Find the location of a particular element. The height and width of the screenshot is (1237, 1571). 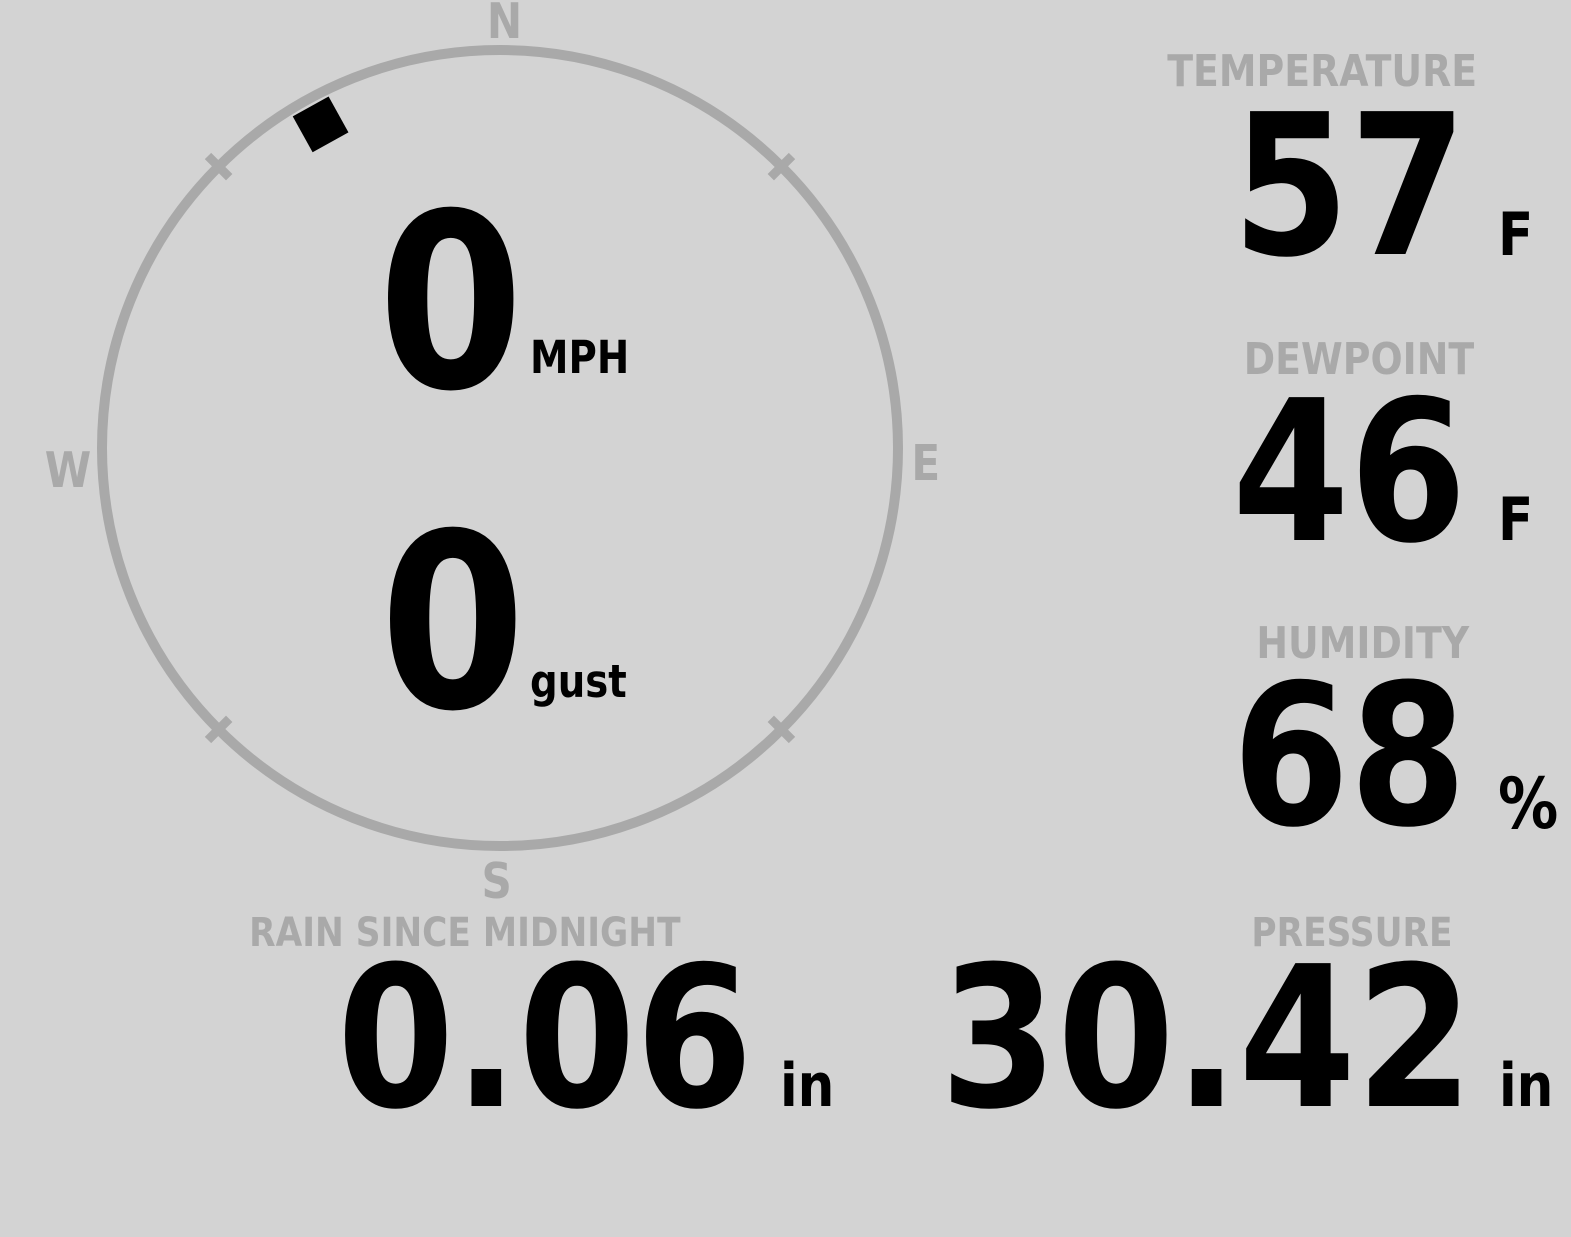

dewpoint-value: 46 is located at coordinates (1349, 473).